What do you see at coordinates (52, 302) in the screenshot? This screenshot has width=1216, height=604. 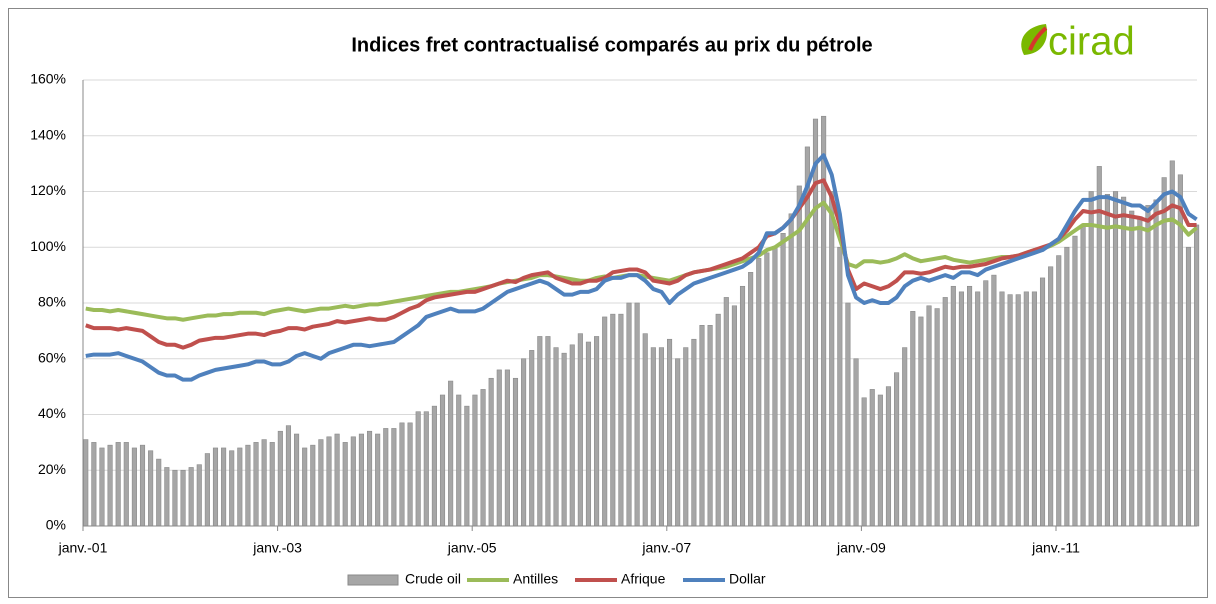 I see `y-tick-label: 80%` at bounding box center [52, 302].